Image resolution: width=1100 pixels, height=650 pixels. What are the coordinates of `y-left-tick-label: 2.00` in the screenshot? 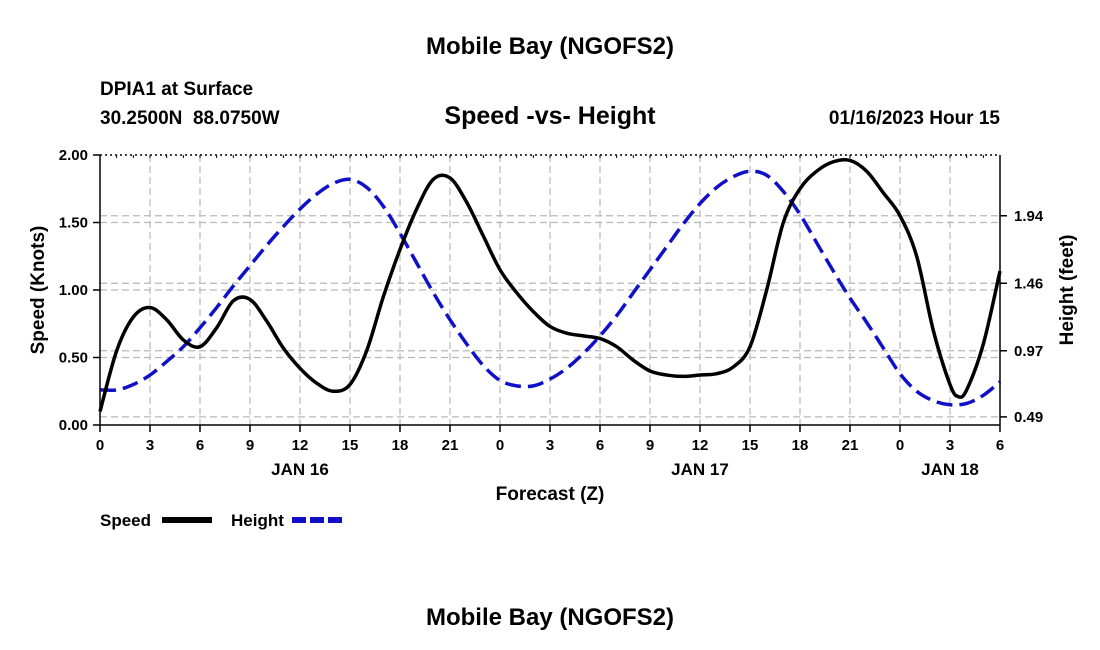 It's located at (73, 155).